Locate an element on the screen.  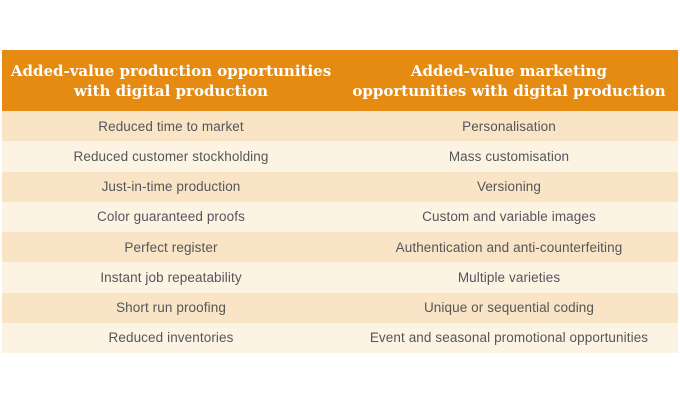
table-cell-production: Reduced time to market is located at coordinates (171, 126).